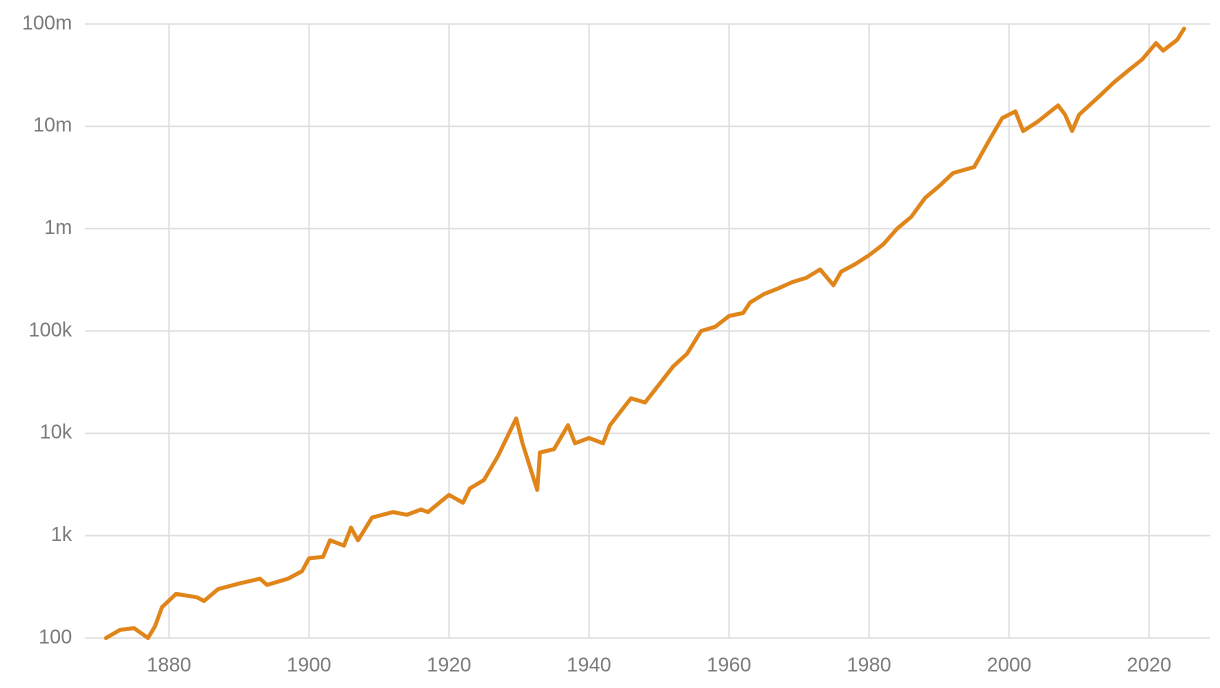 The width and height of the screenshot is (1220, 688). What do you see at coordinates (56, 433) in the screenshot?
I see `y-tick-label: 10k` at bounding box center [56, 433].